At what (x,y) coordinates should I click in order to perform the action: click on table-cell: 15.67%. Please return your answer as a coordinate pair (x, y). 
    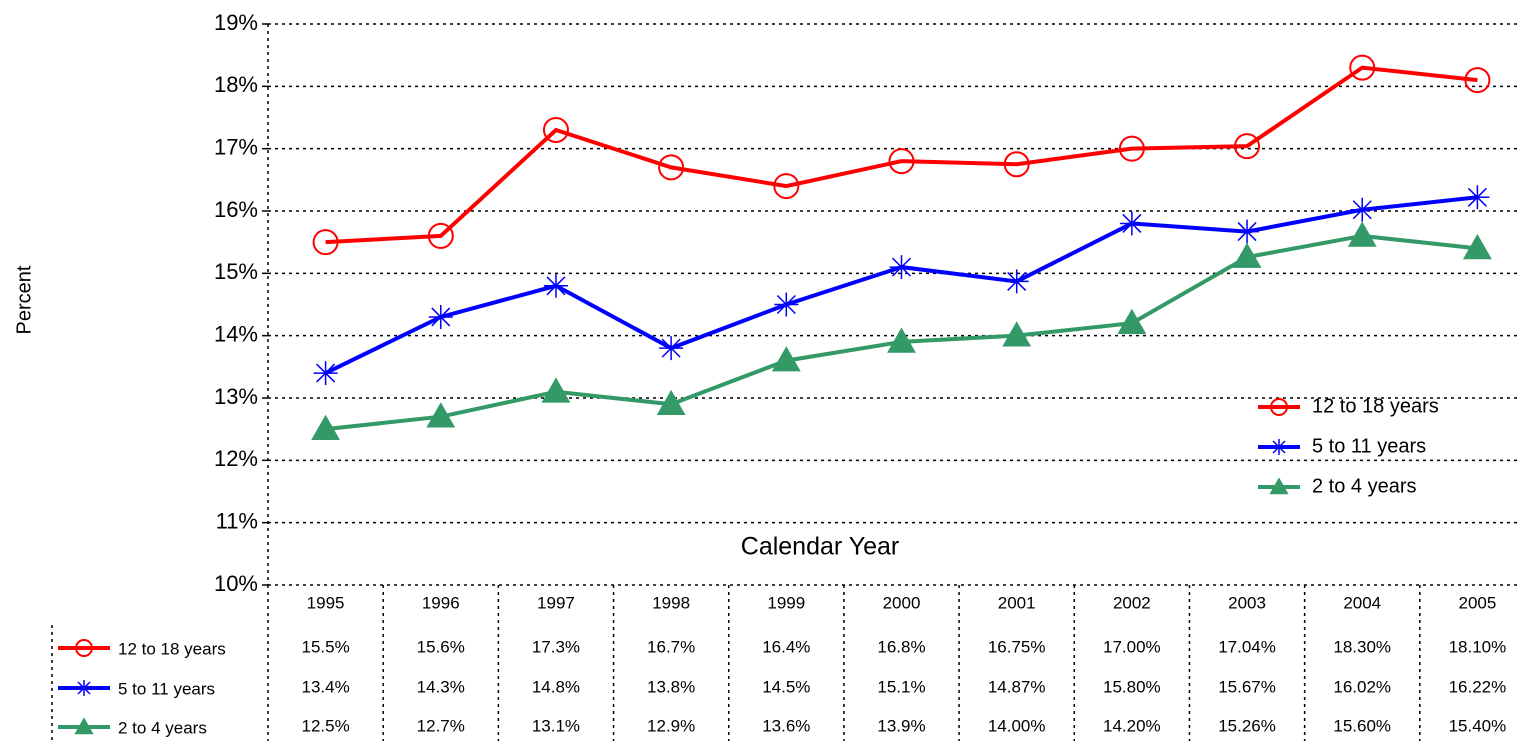
    Looking at the image, I should click on (1247, 686).